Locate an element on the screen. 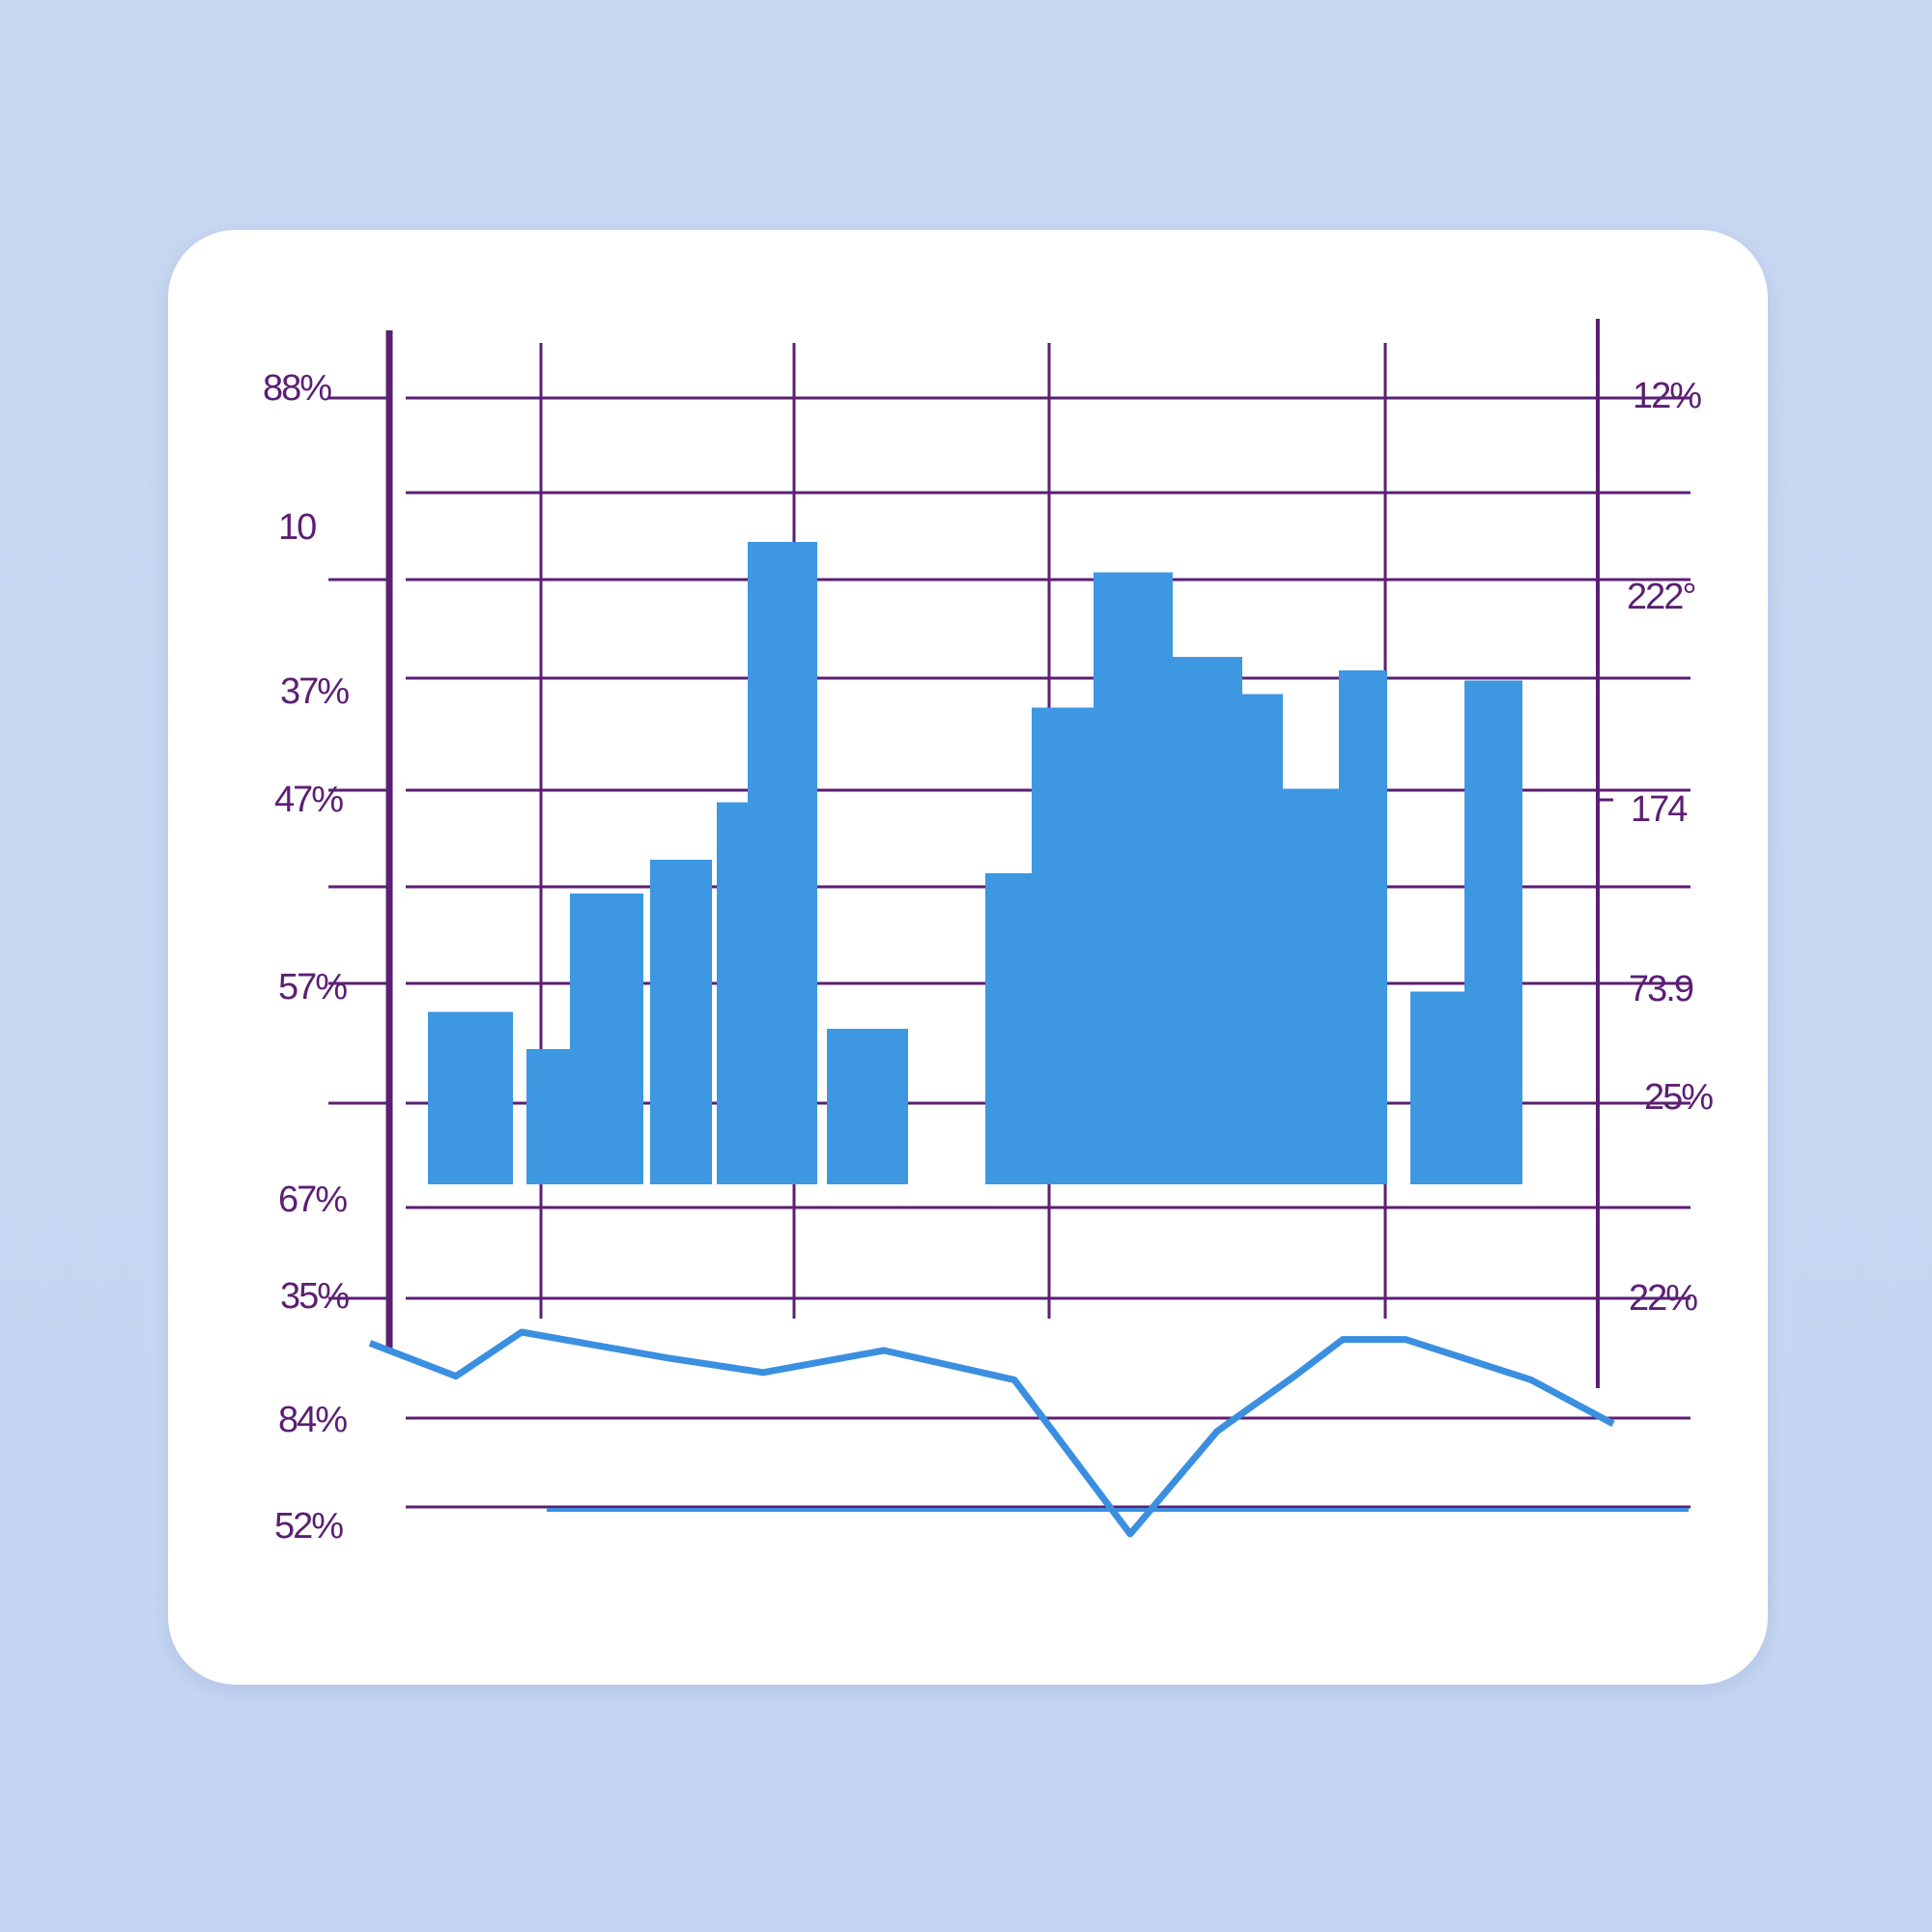  left-tick-label: 52% is located at coordinates (308, 1526).